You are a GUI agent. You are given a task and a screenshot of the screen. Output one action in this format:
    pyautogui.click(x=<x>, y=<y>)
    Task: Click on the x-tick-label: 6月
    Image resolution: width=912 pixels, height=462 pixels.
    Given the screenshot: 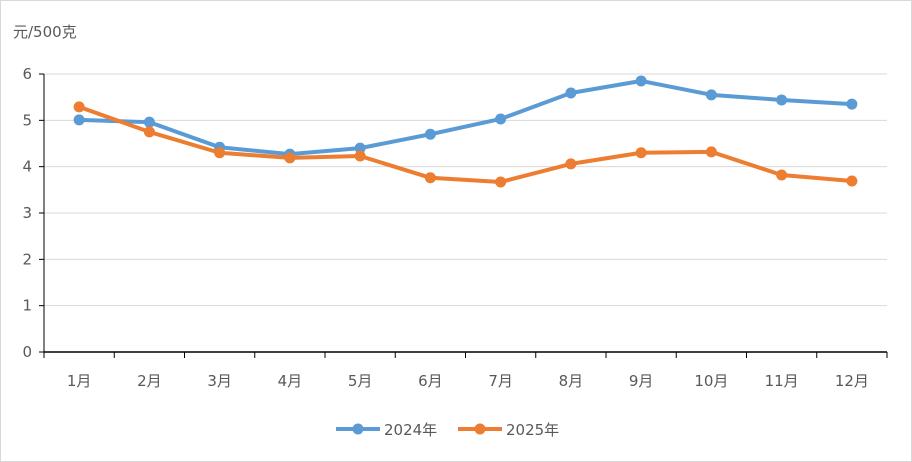 What is the action you would take?
    pyautogui.click(x=430, y=381)
    